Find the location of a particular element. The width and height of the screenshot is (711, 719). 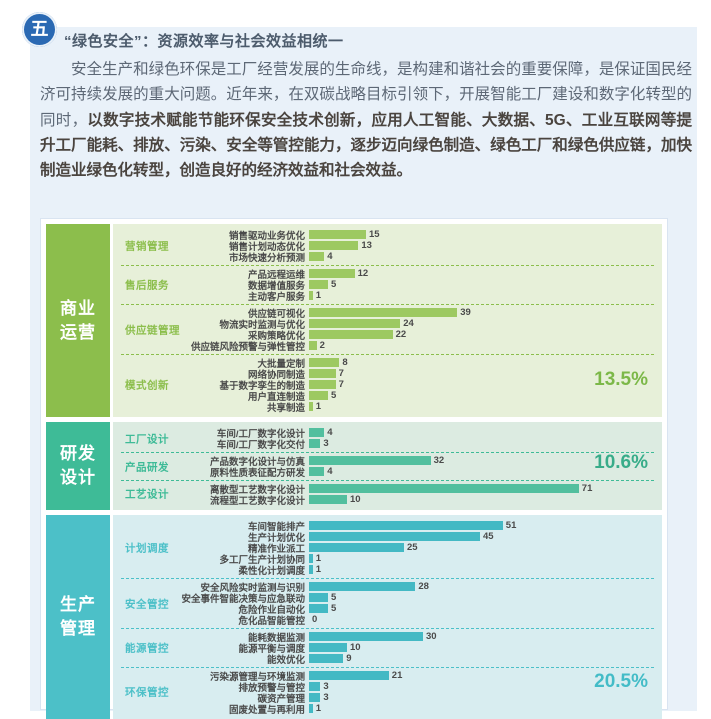

bar-value: 51 is located at coordinates (511, 525).